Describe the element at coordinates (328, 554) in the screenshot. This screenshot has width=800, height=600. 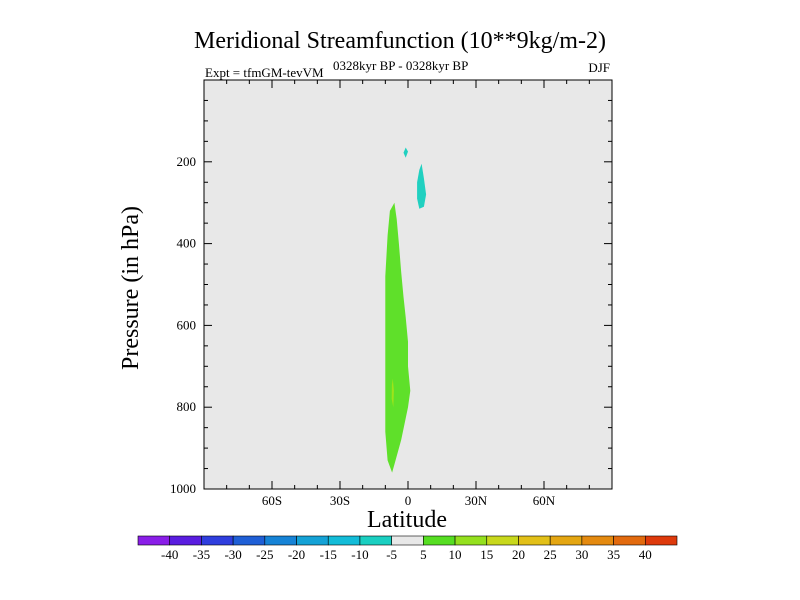
I see `colorbar-label: -15` at that location.